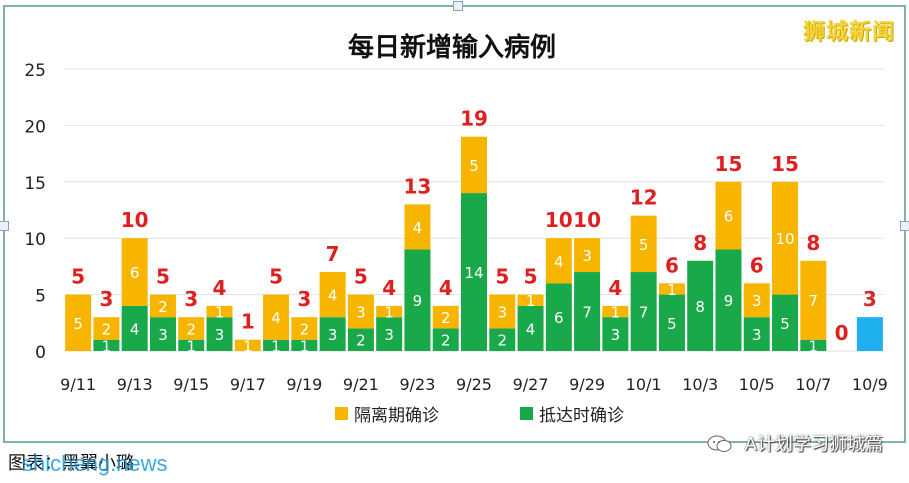  I want to click on x-tick-label: 10/1, so click(644, 384).